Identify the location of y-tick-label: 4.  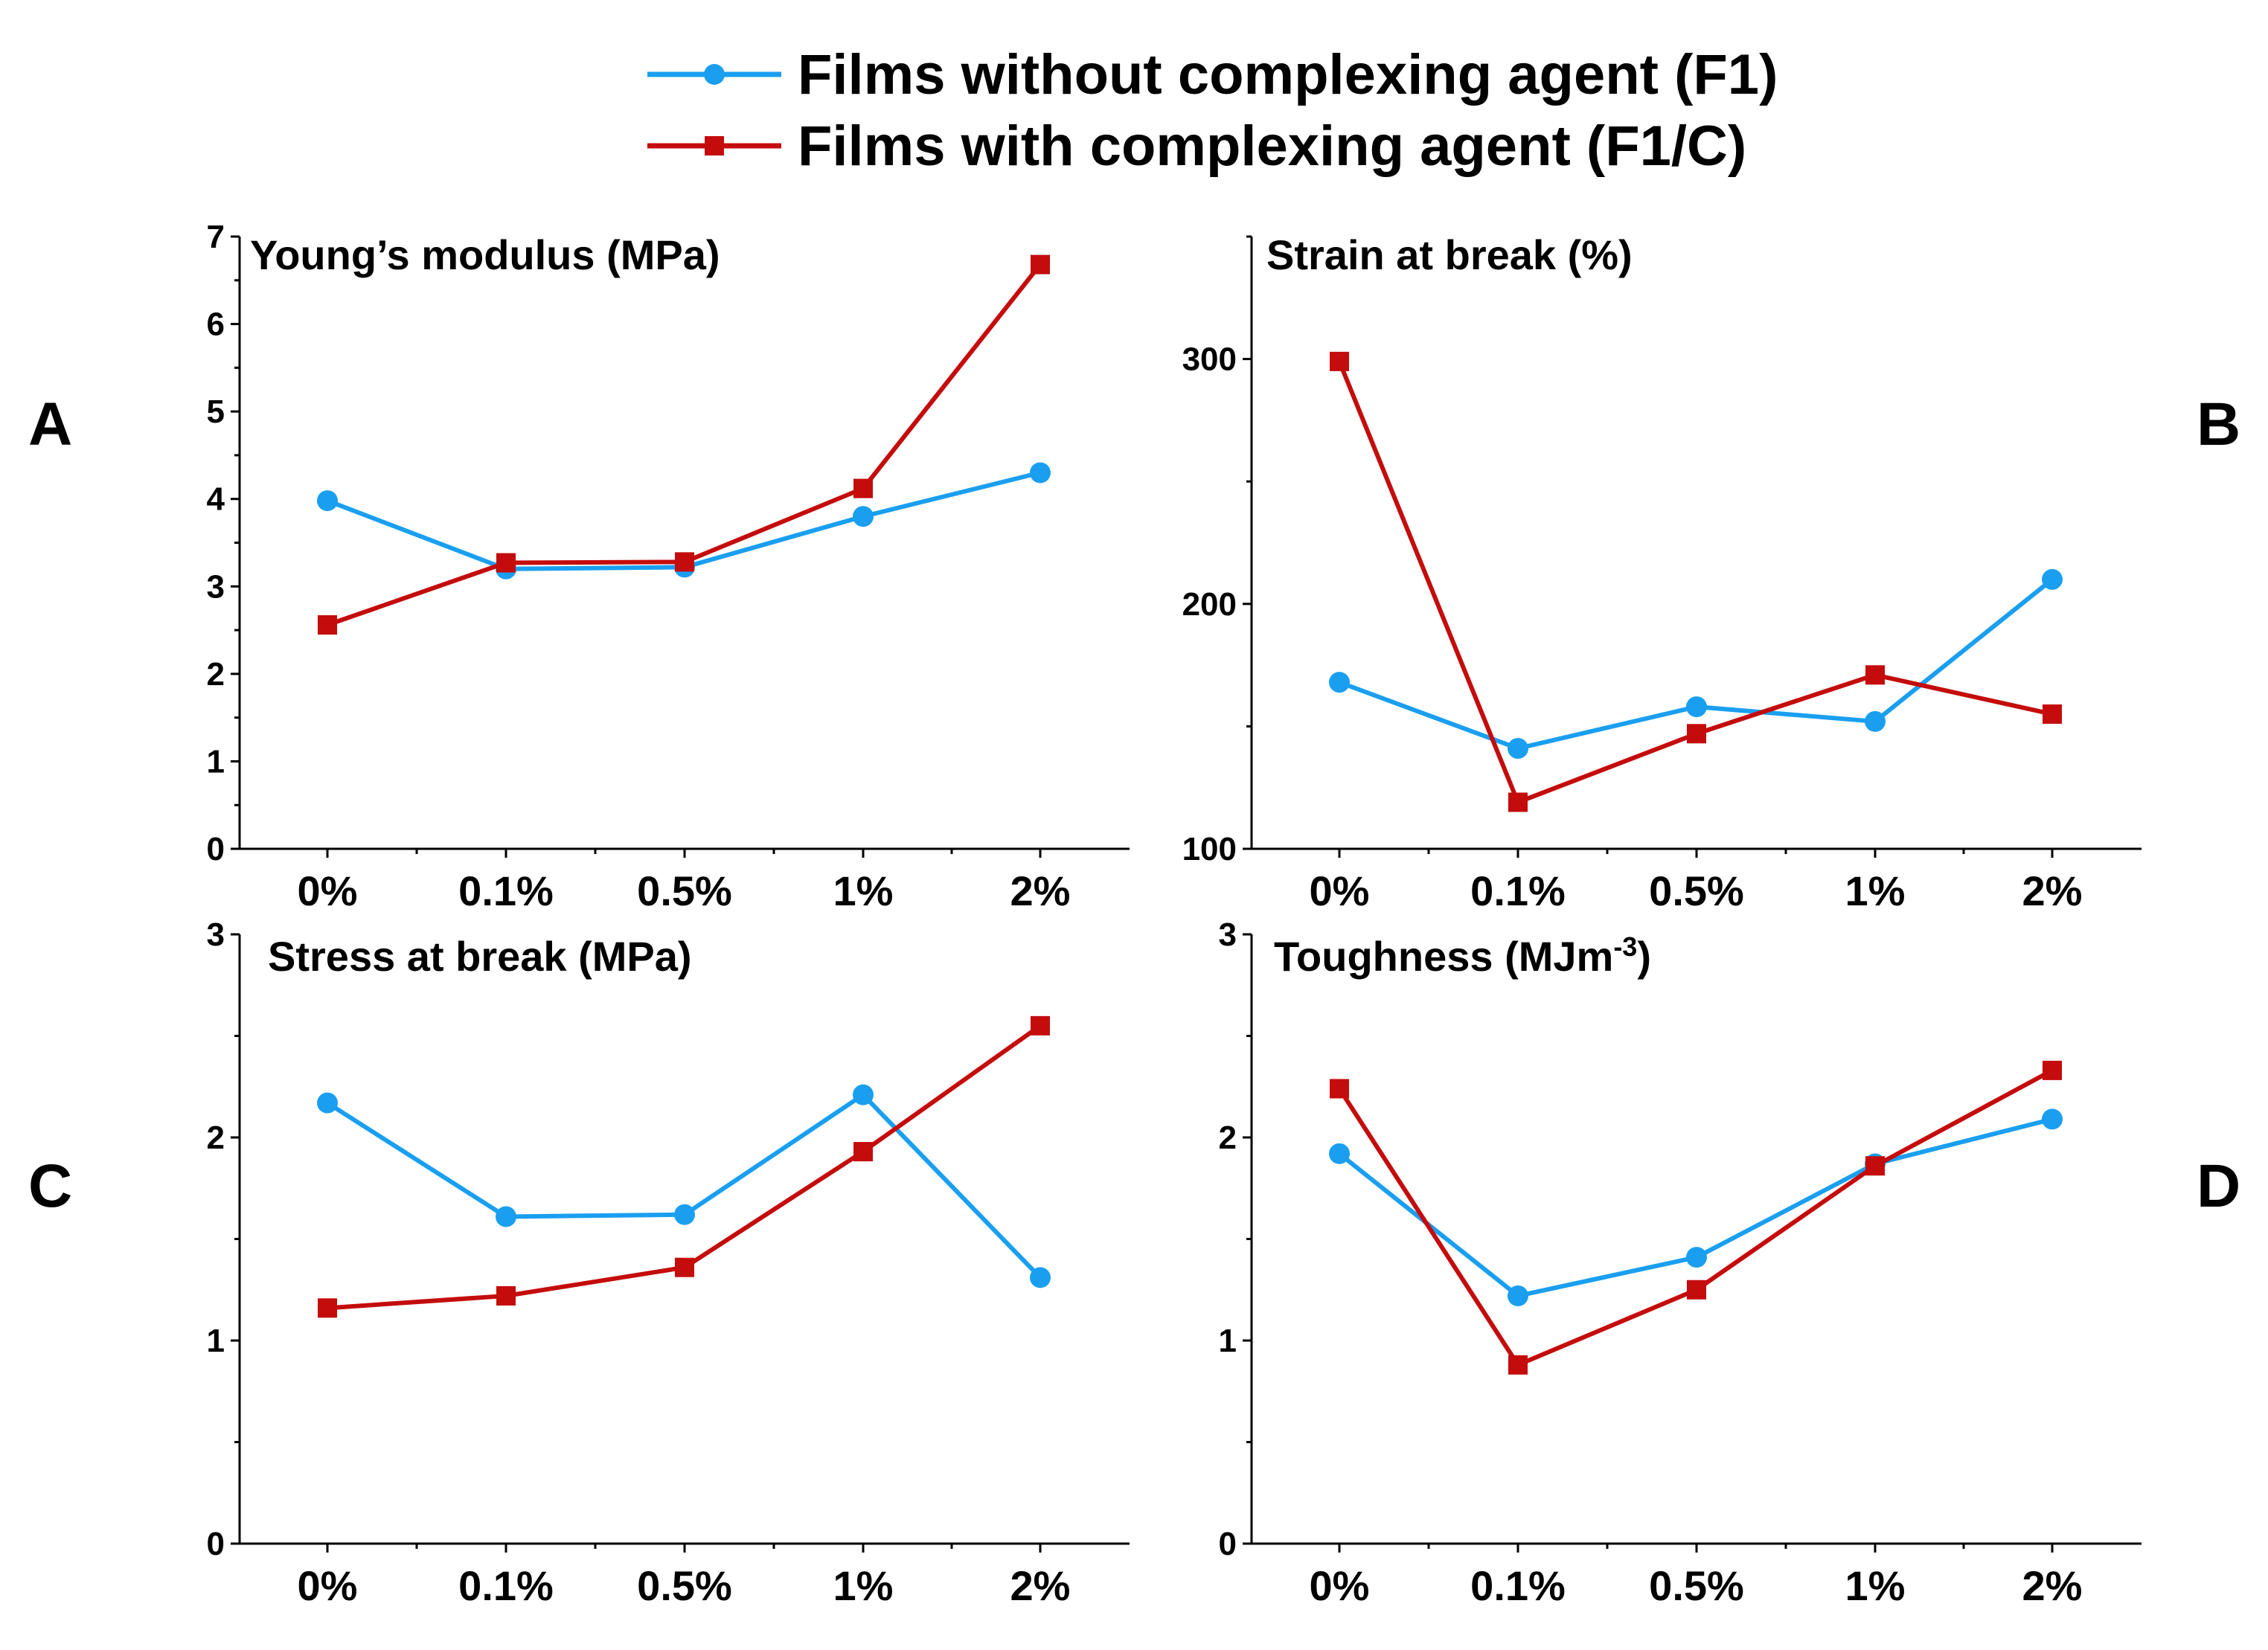
(216, 499).